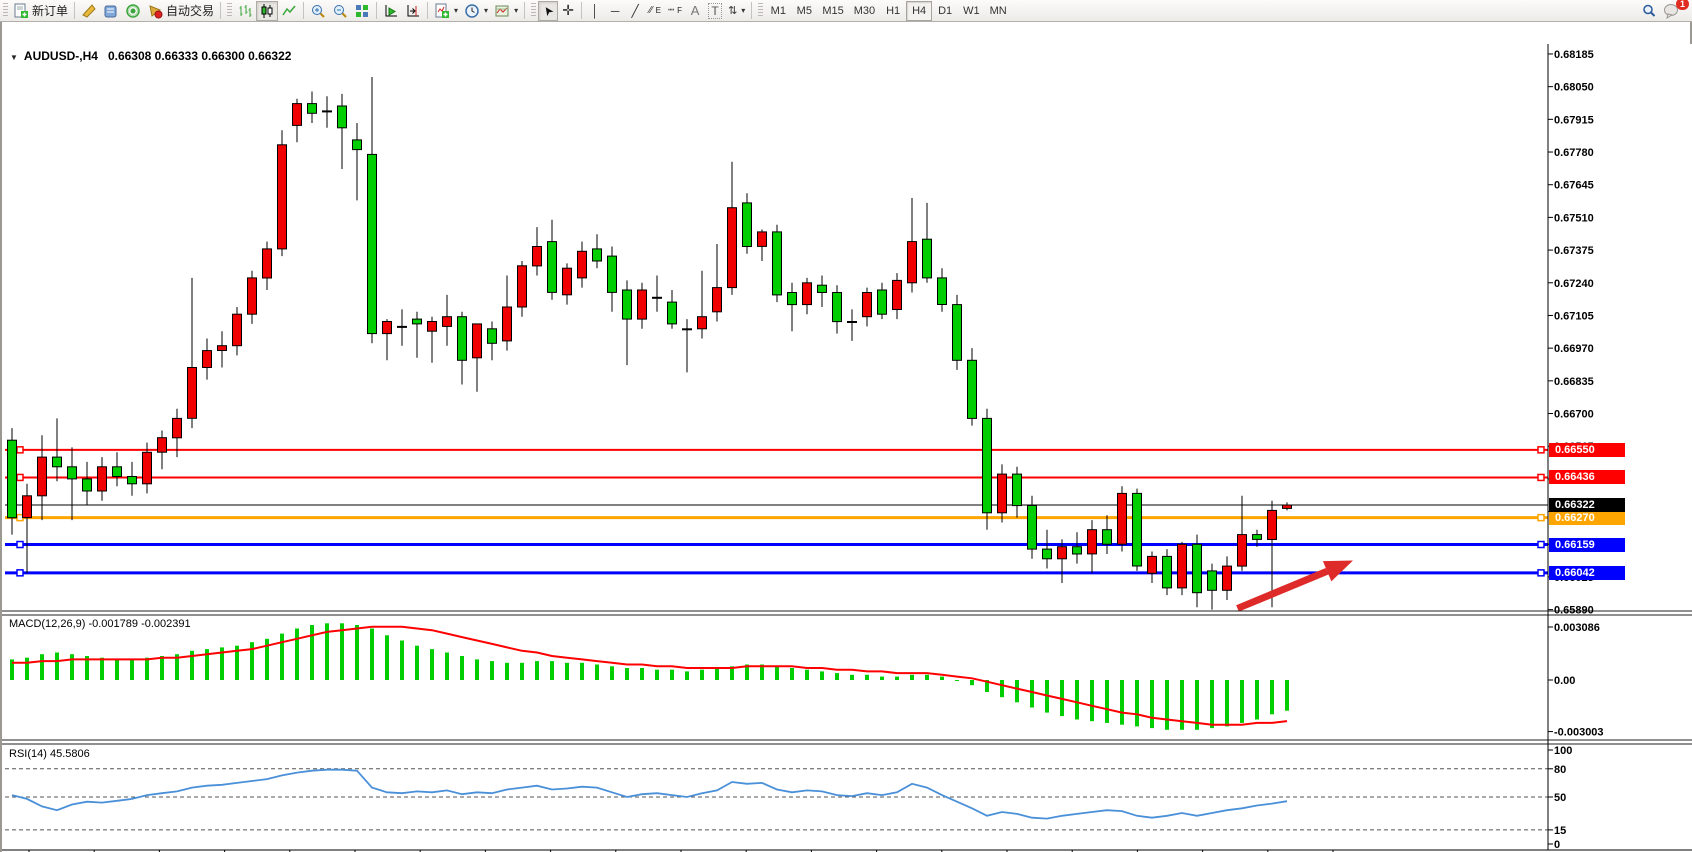  What do you see at coordinates (804, 11) in the screenshot?
I see `timeframe-button-m5: M5` at bounding box center [804, 11].